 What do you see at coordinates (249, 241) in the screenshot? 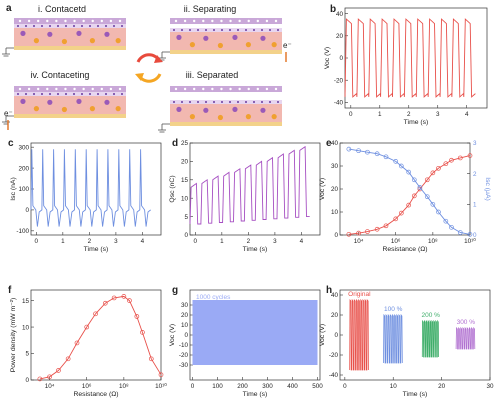
I see `x-tick-label: 2` at bounding box center [249, 241].